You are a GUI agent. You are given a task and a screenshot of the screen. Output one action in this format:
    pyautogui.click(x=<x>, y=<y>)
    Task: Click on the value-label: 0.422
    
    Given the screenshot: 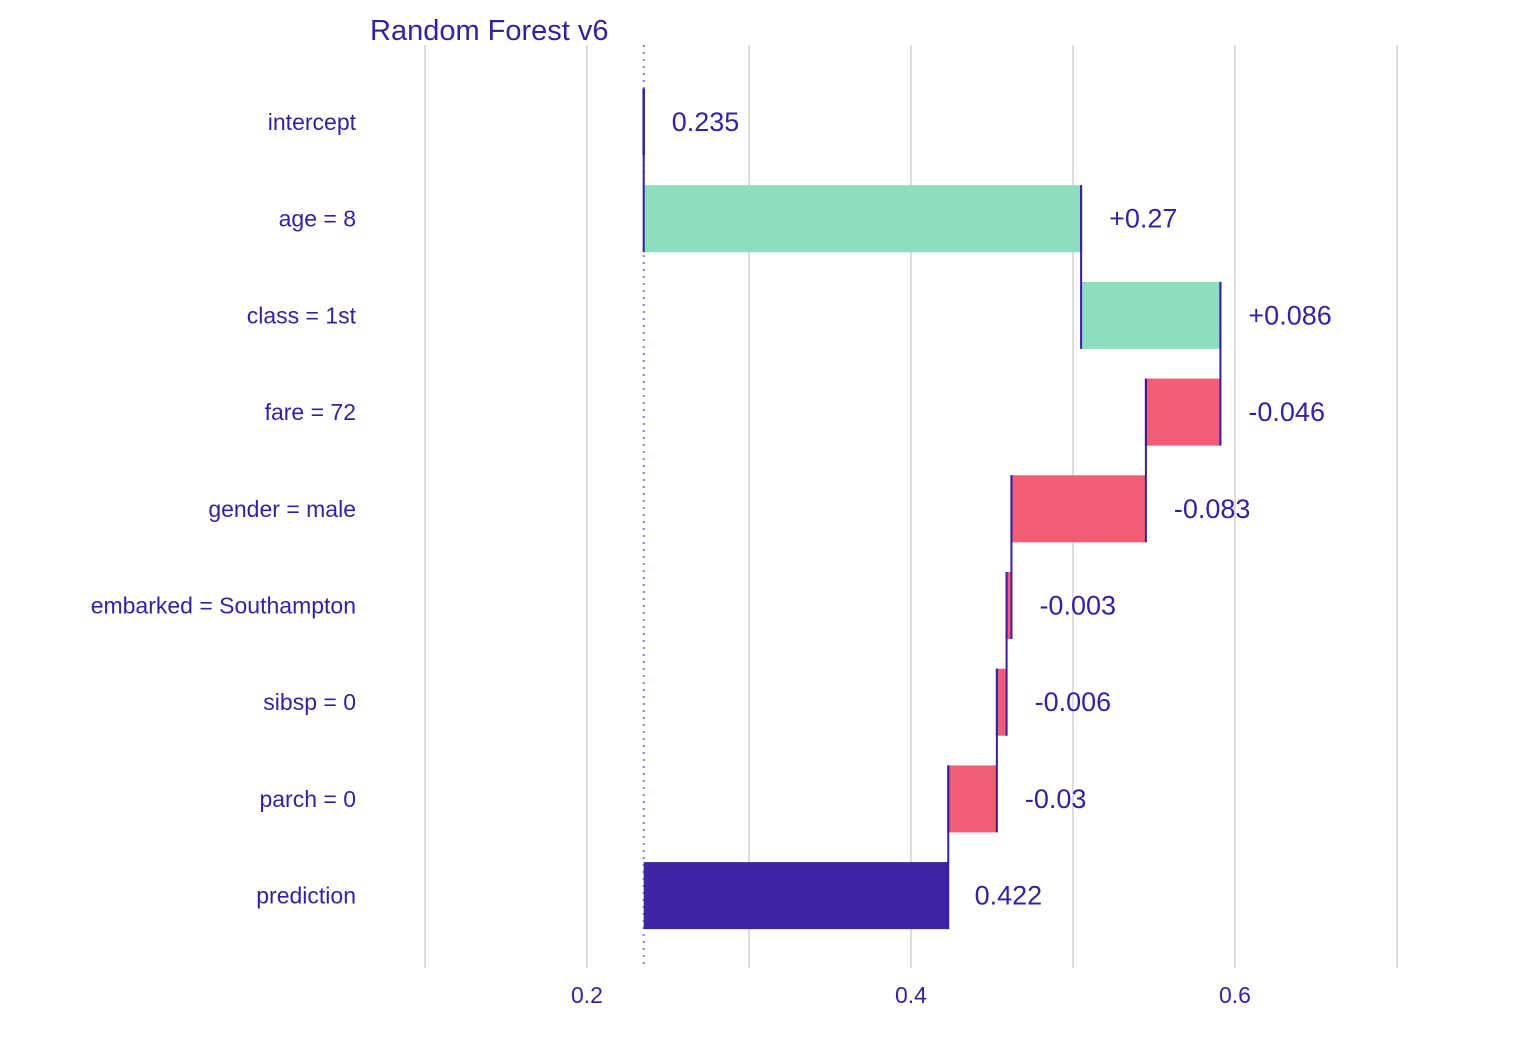 What is the action you would take?
    pyautogui.click(x=1009, y=896)
    